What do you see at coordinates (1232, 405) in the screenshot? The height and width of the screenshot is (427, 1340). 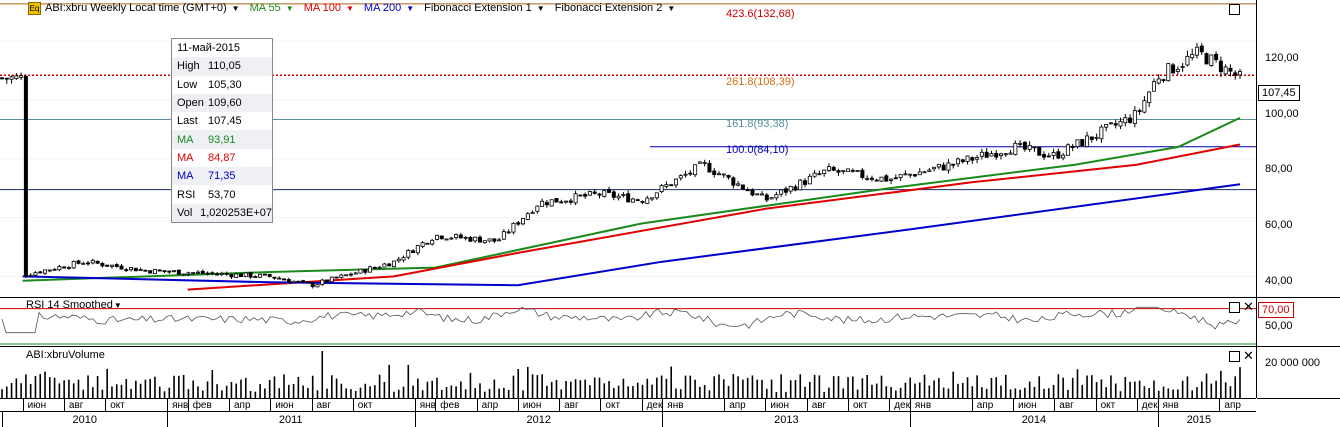 I see `month-label: апр` at bounding box center [1232, 405].